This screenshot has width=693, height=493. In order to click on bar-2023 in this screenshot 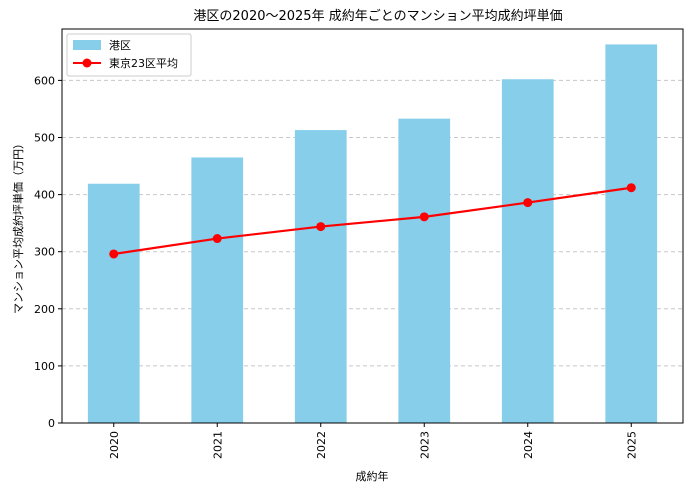, I will do `click(424, 270)`.